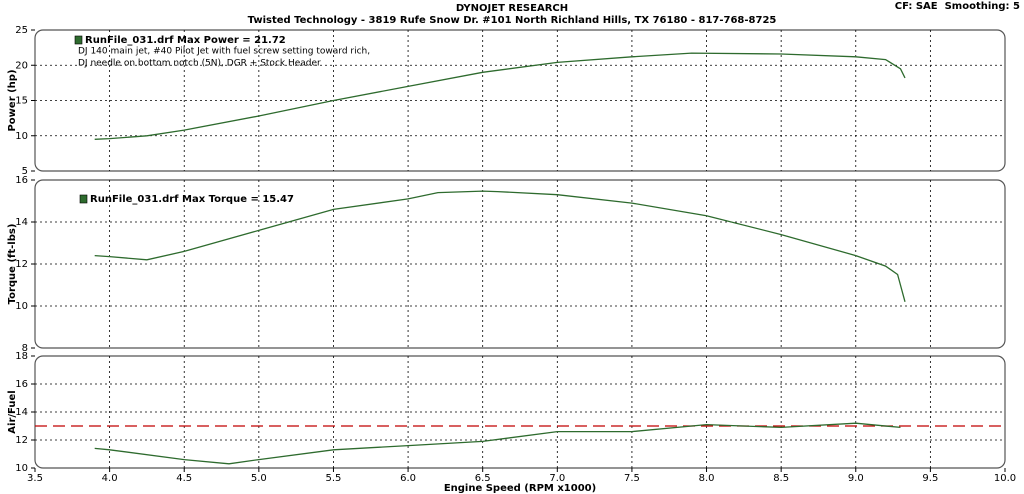 The height and width of the screenshot is (494, 1024). What do you see at coordinates (512, 8) in the screenshot?
I see `chart-title: DYNOJET RESEARCH` at bounding box center [512, 8].